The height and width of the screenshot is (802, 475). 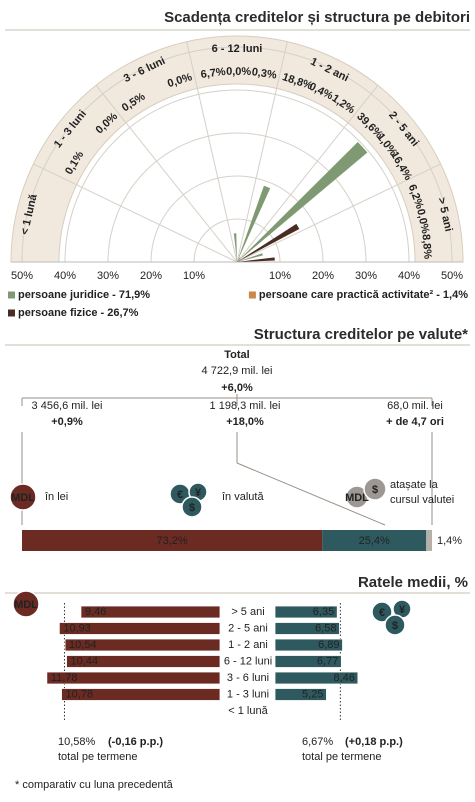 What do you see at coordinates (317, 742) in the screenshot?
I see `total-value: 6,67%` at bounding box center [317, 742].